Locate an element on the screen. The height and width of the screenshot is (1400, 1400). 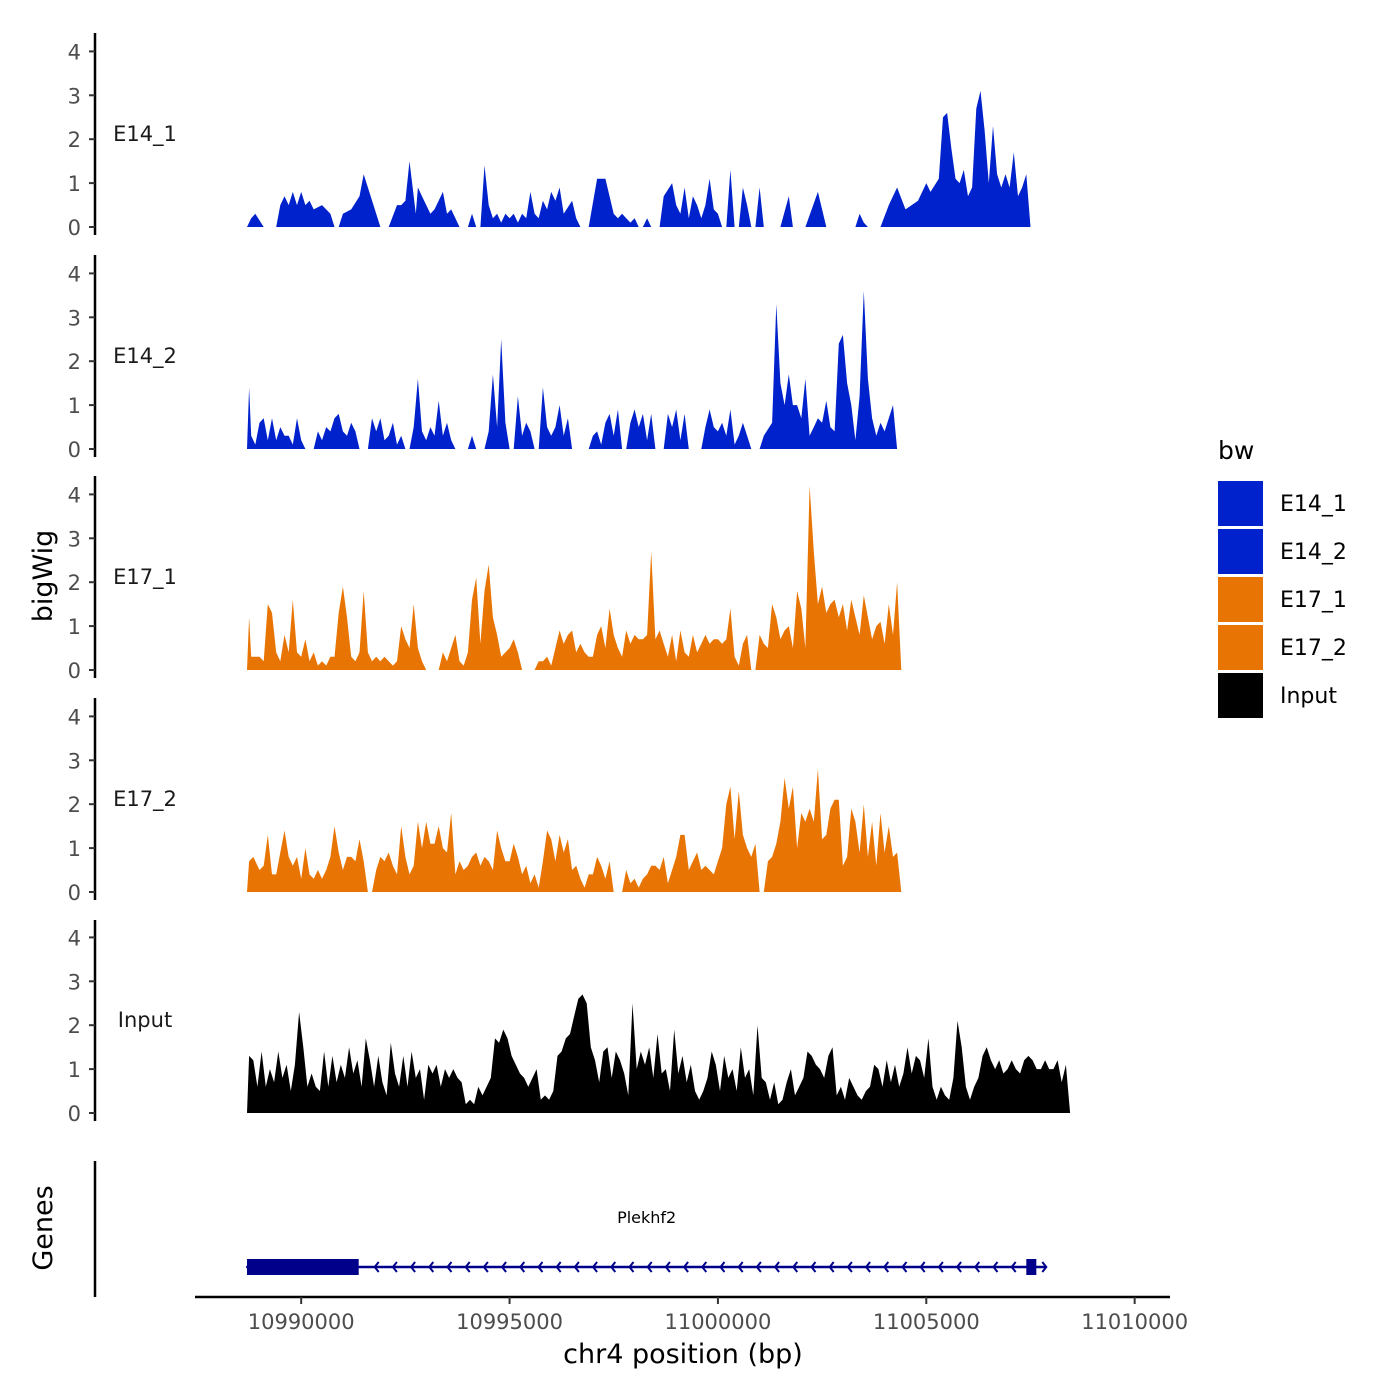
track-label: E17_1 is located at coordinates (145, 577).